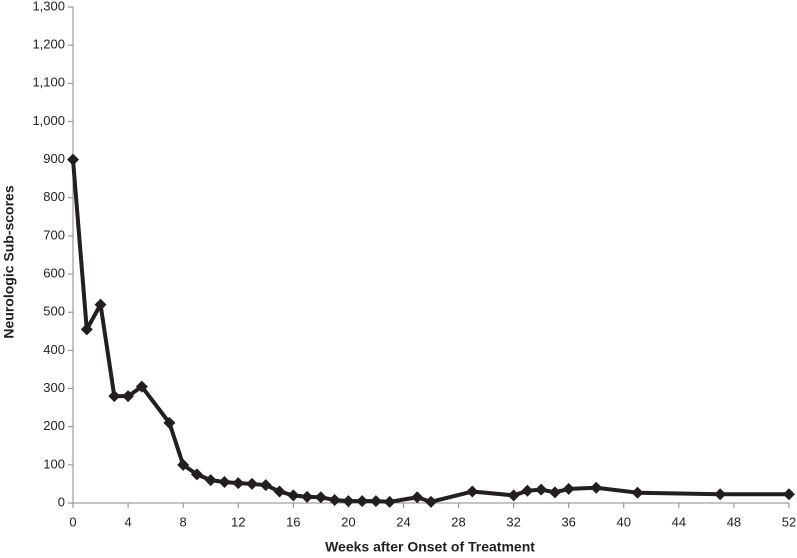 The width and height of the screenshot is (797, 558). Describe the element at coordinates (734, 521) in the screenshot. I see `x-tick-label: 48` at that location.